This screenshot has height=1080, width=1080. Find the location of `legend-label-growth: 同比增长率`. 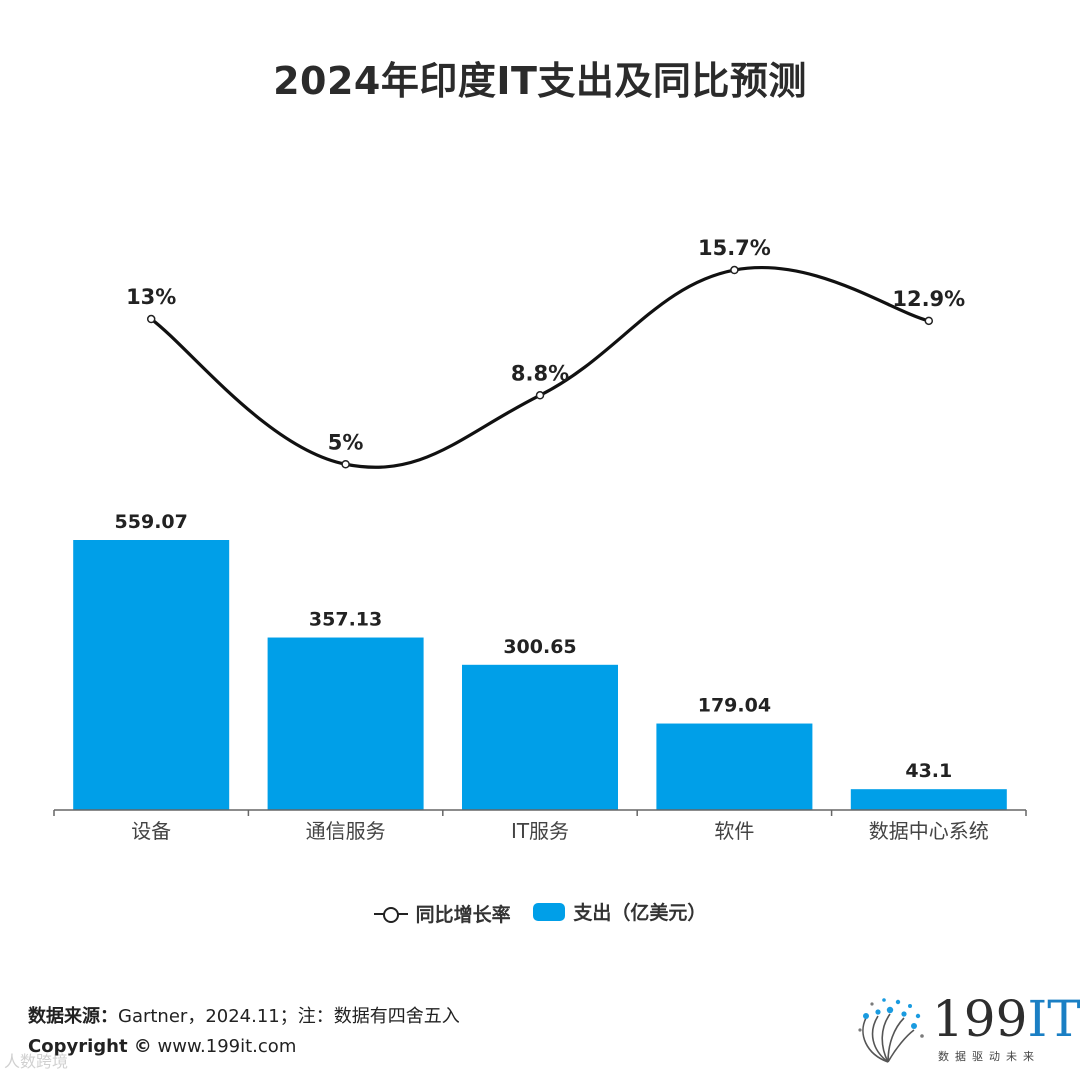

legend-label-growth: 同比增长率 is located at coordinates (463, 915).